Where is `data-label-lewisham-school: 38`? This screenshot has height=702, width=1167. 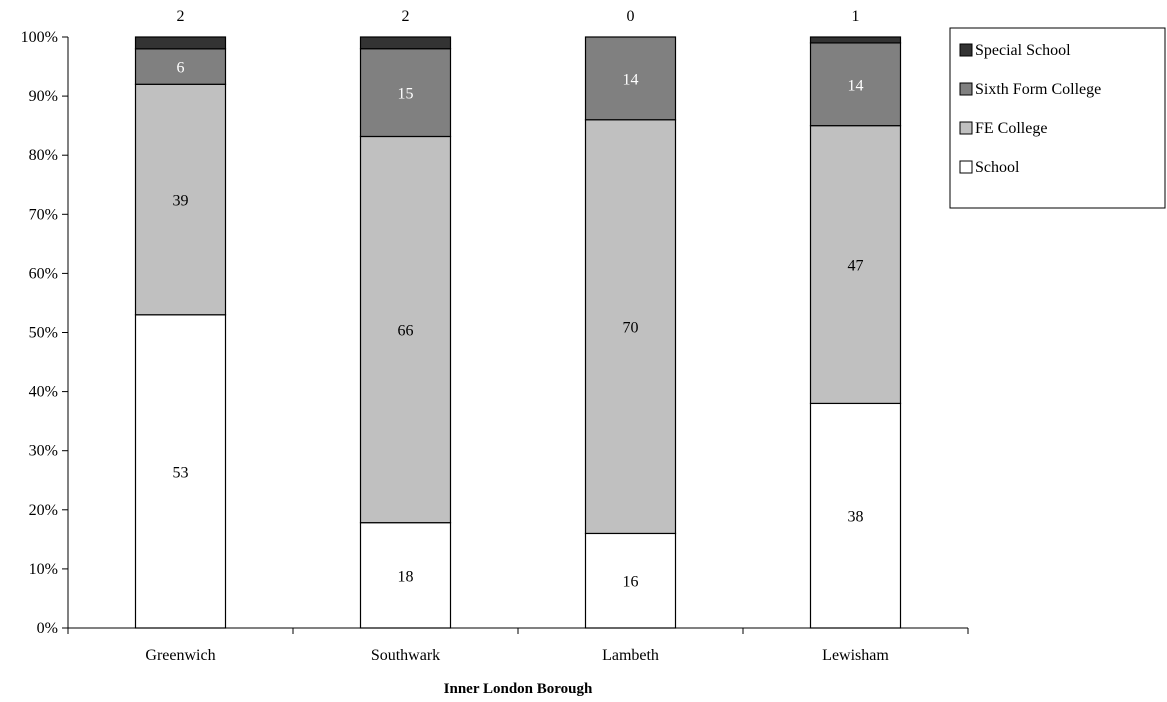 data-label-lewisham-school: 38 is located at coordinates (856, 517).